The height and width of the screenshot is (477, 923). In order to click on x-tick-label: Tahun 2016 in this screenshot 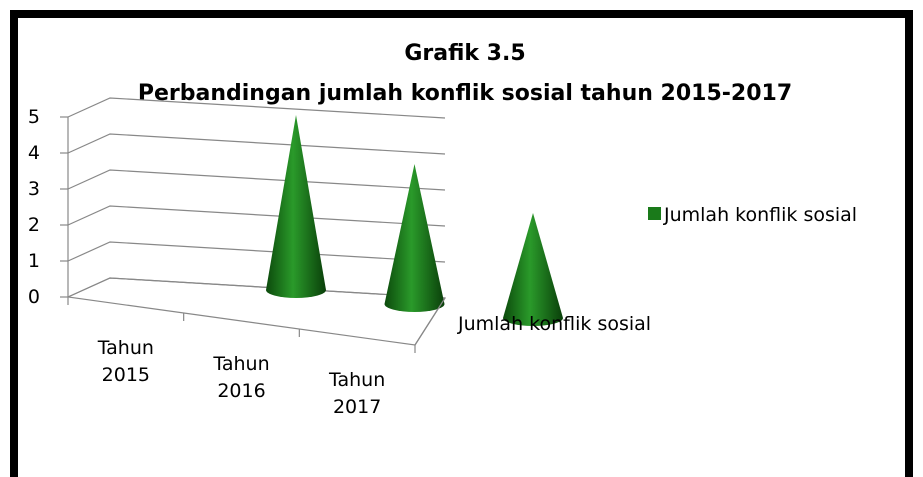, I will do `click(241, 377)`.